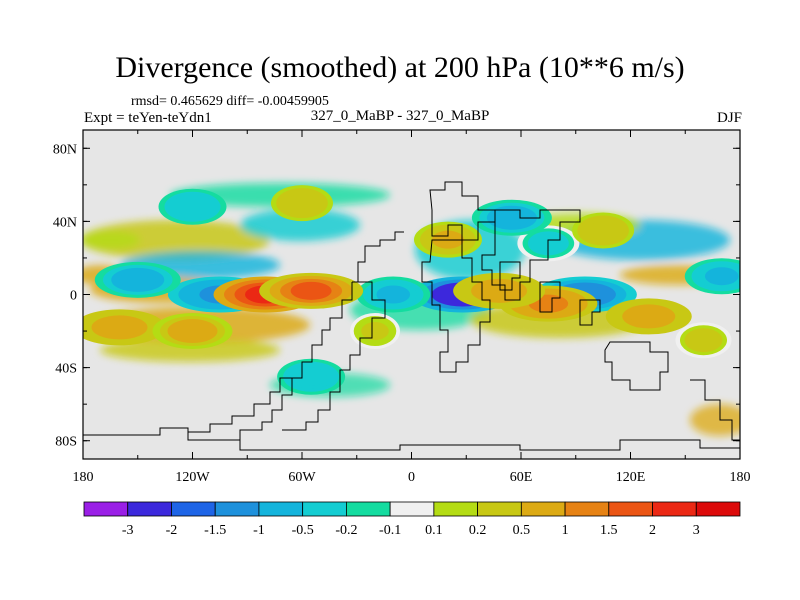 Image resolution: width=800 pixels, height=600 pixels. I want to click on x-tick-label: 0, so click(411, 477).